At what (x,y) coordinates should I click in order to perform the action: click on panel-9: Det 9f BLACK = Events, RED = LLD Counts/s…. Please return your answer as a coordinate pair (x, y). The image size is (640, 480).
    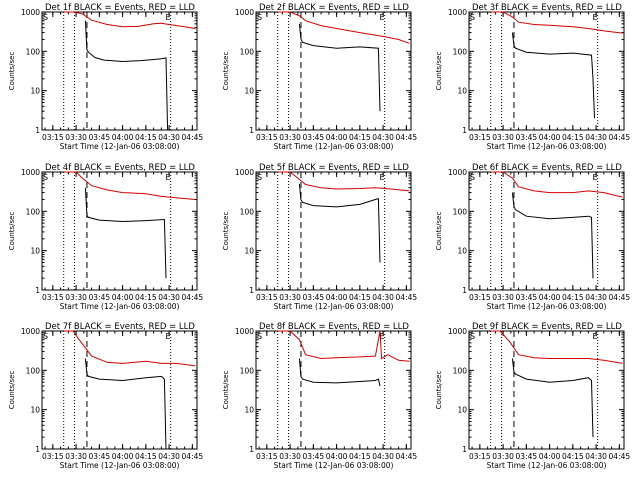
    Looking at the image, I should click on (532, 396).